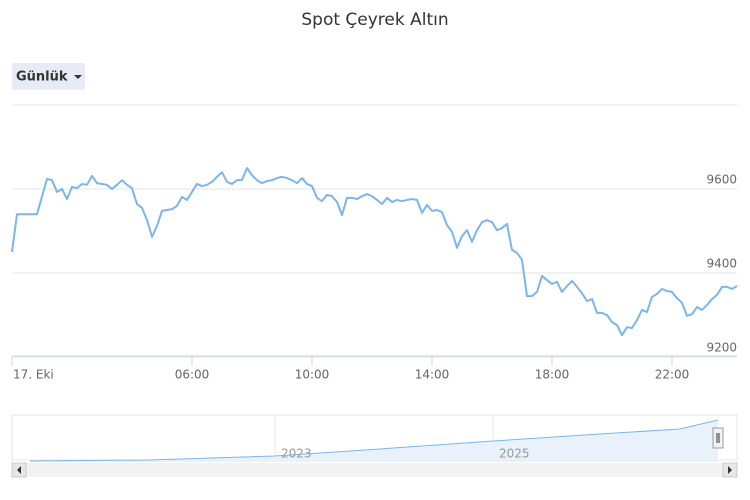 This screenshot has height=500, width=750. I want to click on navigator-area, so click(374, 441).